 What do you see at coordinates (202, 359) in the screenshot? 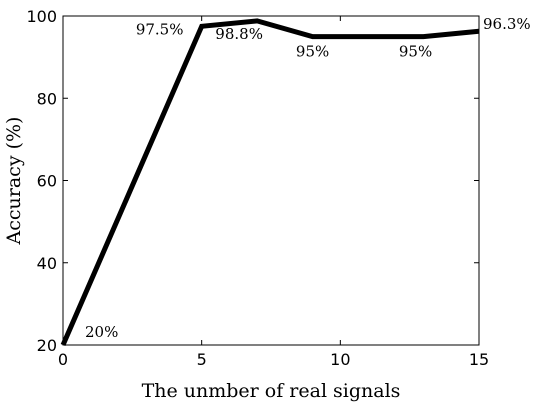
I see `x-tick-label: 5` at bounding box center [202, 359].